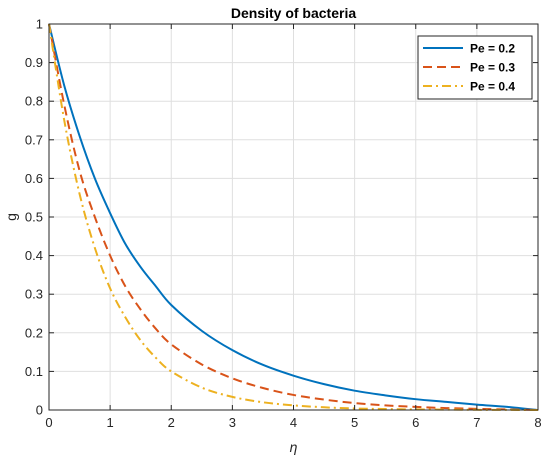 Image resolution: width=550 pixels, height=465 pixels. I want to click on x-tick-label: 1, so click(110, 422).